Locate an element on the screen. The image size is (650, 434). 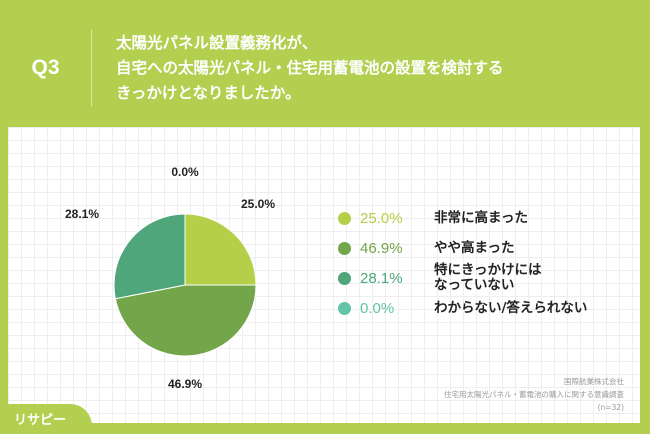
legend-value: 28.1% is located at coordinates (381, 278).